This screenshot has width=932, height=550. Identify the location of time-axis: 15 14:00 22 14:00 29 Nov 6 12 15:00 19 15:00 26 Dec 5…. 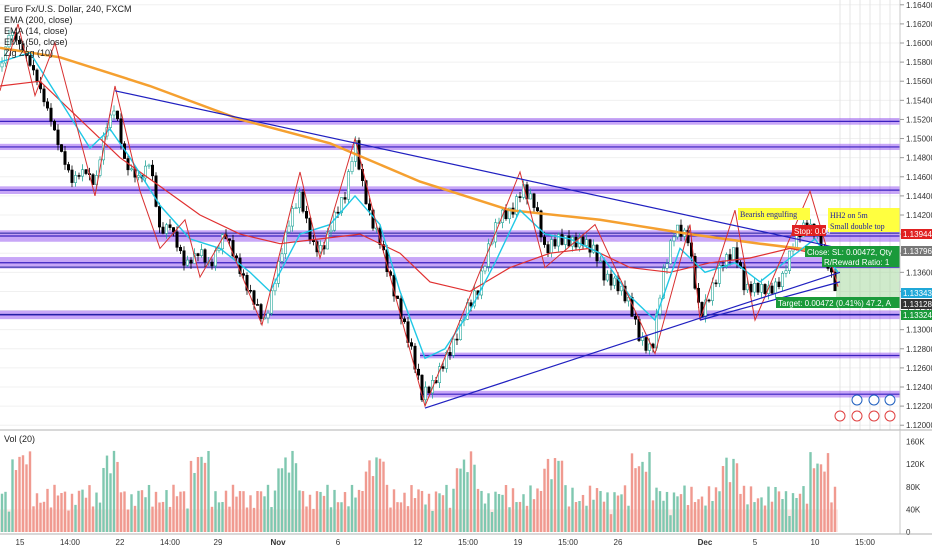
(446, 542).